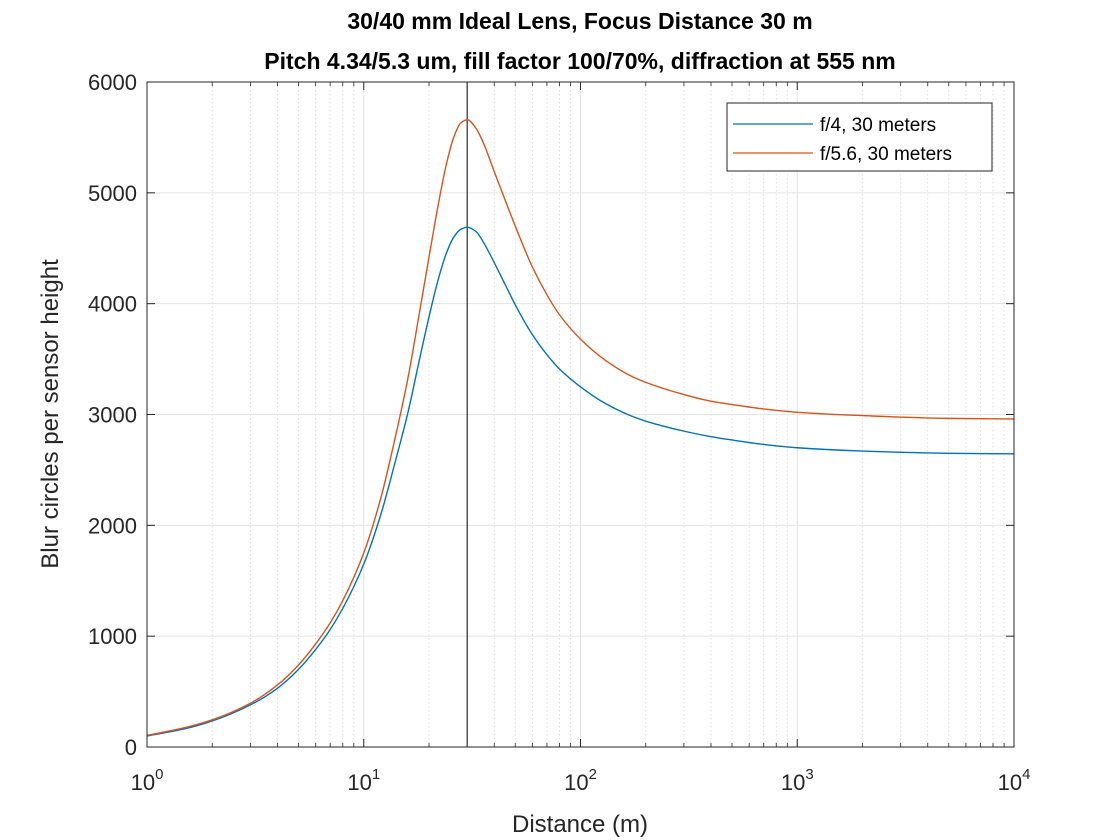 This screenshot has height=840, width=1120. What do you see at coordinates (131, 747) in the screenshot?
I see `y-tick-label: 0` at bounding box center [131, 747].